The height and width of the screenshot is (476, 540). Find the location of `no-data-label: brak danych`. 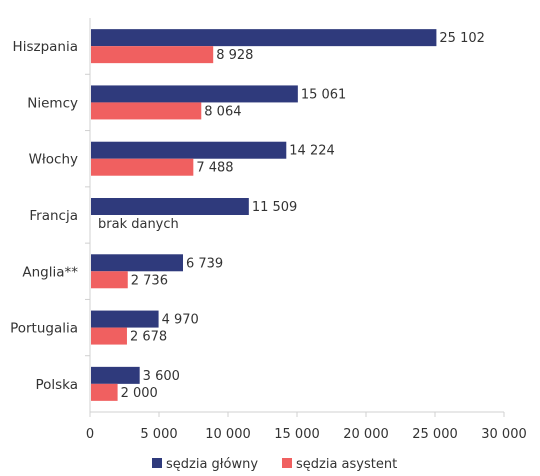

no-data-label: brak danych is located at coordinates (138, 224).